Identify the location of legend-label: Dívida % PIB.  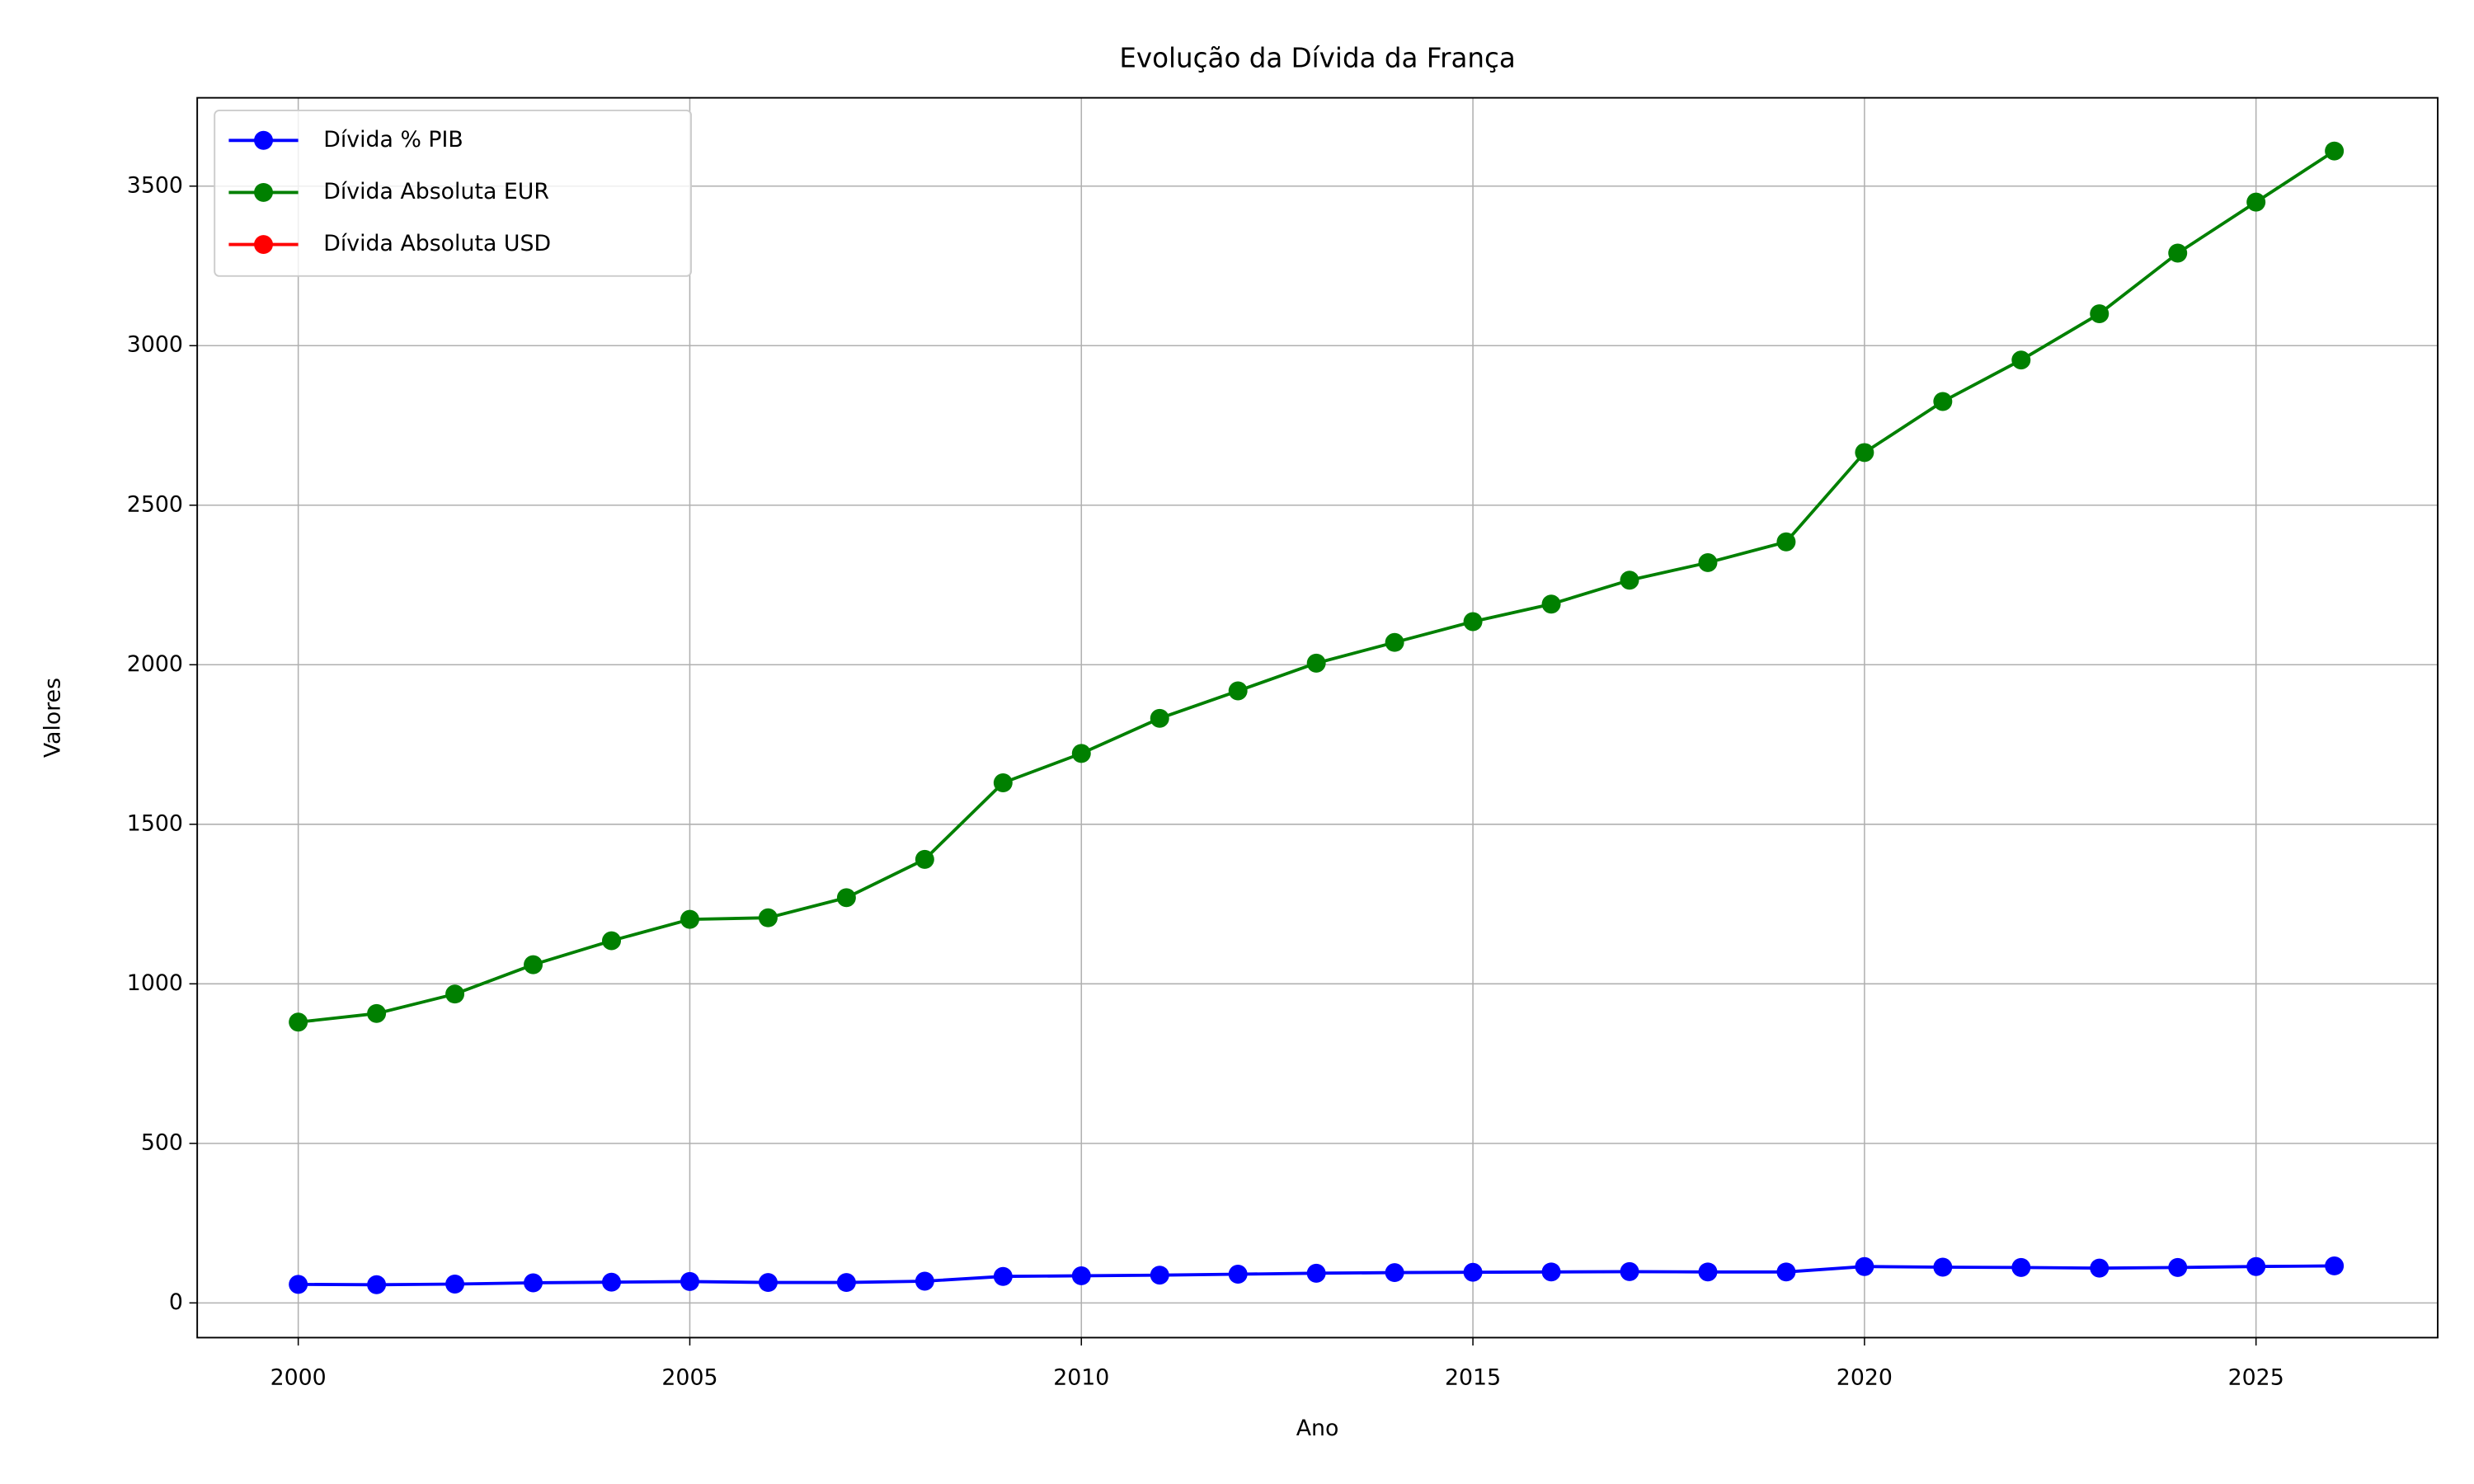
(393, 140).